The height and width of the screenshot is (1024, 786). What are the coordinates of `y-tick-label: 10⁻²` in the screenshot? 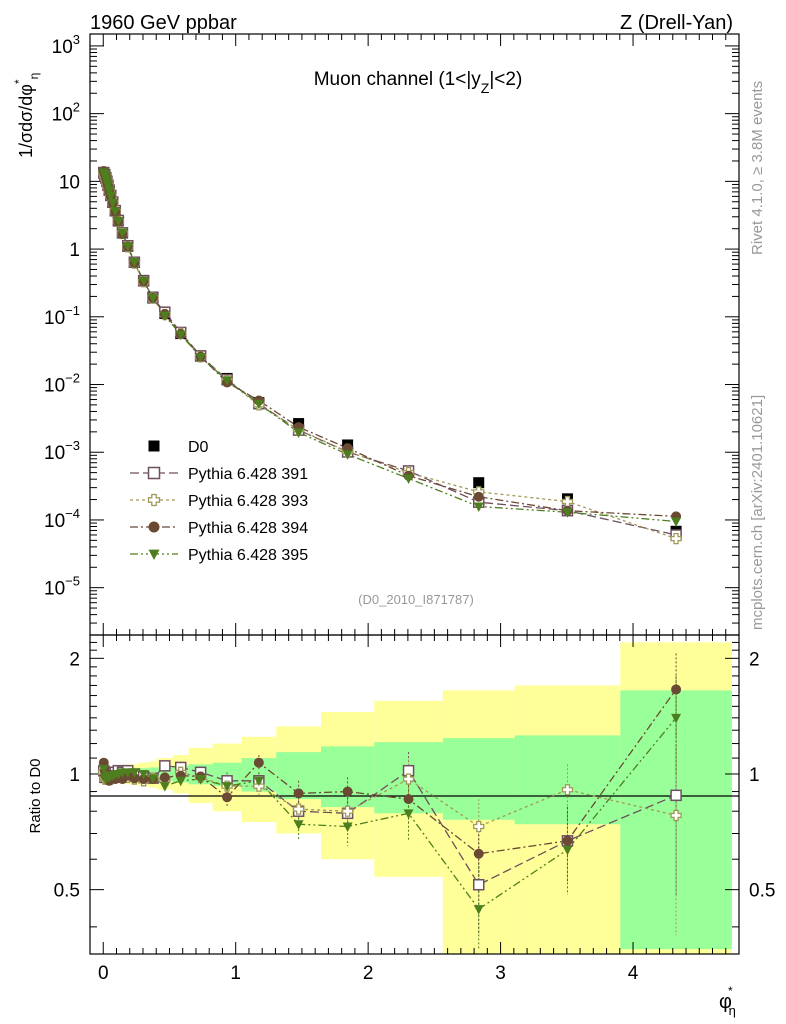 It's located at (62, 384).